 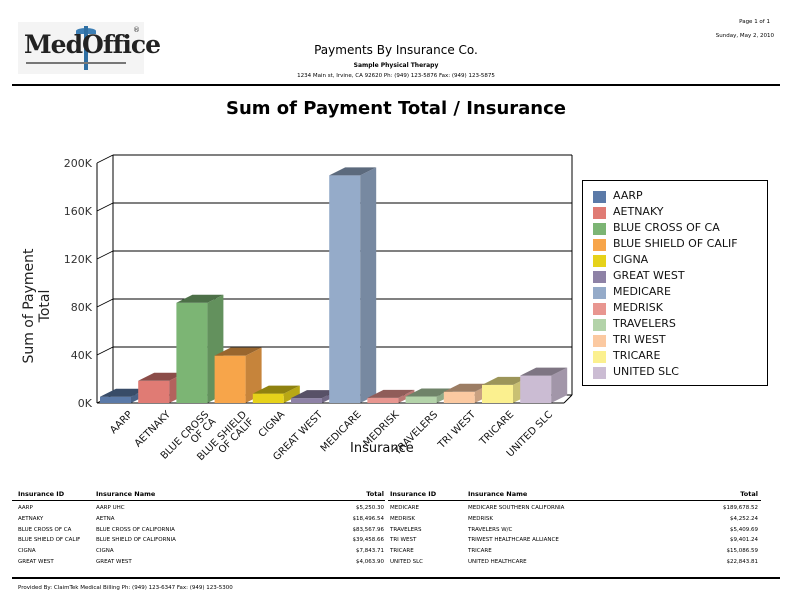 I want to click on cell-insurance-name: TRIWEST HEALTHCARE ALLIANCE, so click(x=513, y=540).